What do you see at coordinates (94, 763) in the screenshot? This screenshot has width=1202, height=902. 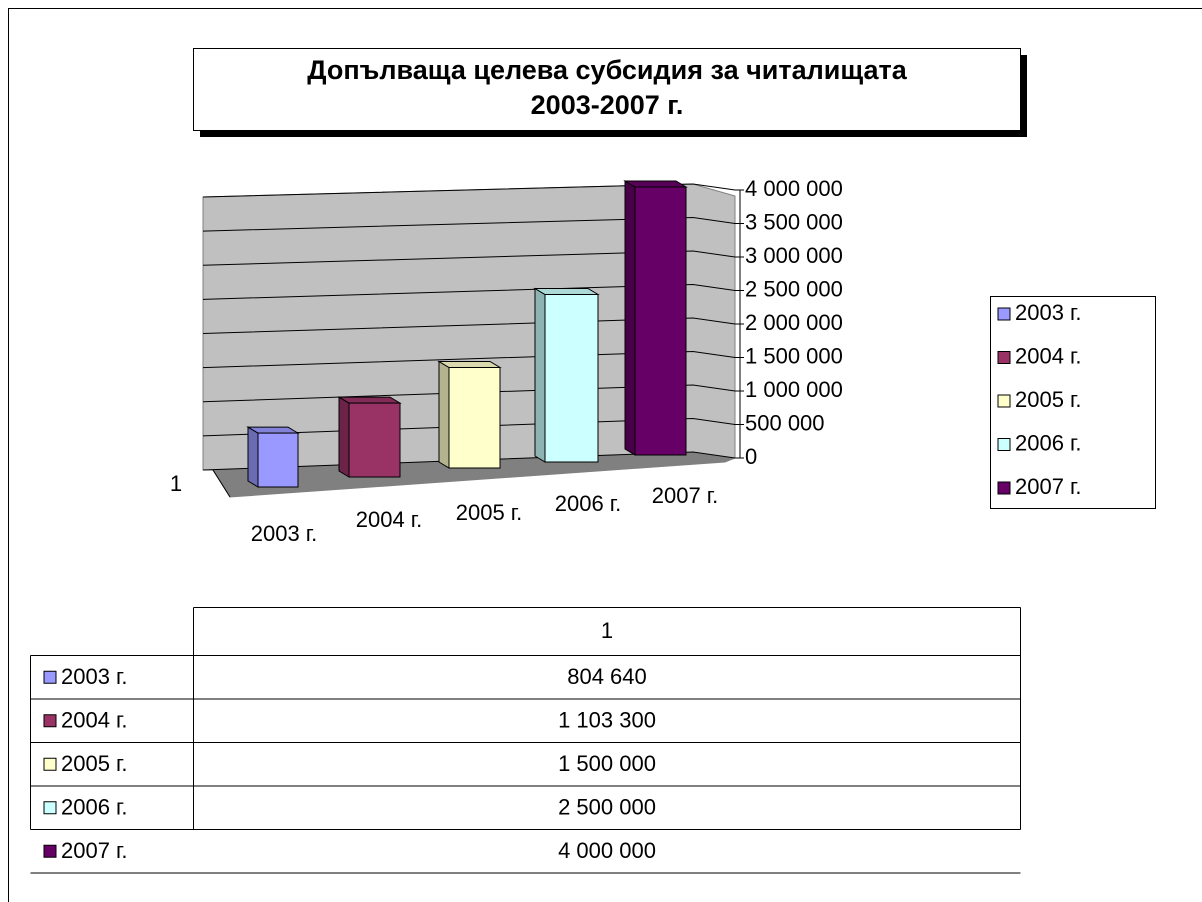 I see `table-row-label: 2005 г.` at bounding box center [94, 763].